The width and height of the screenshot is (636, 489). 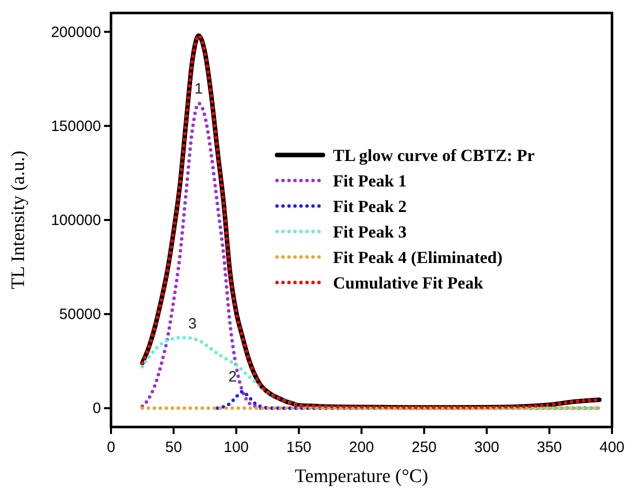 I want to click on x-tick-label: 250, so click(x=424, y=447).